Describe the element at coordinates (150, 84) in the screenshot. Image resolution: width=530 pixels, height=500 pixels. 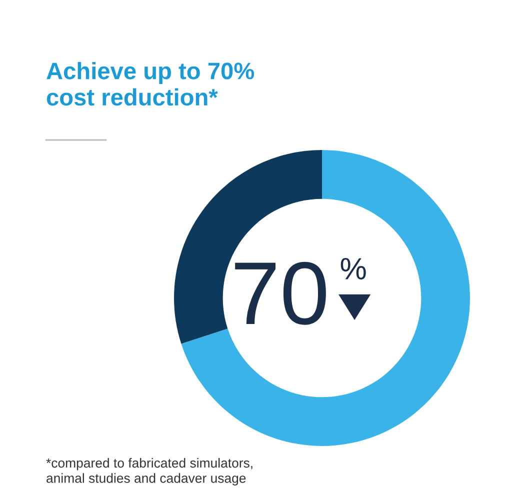
I see `chart-title: Achieve up to 70% cost reduction*` at that location.